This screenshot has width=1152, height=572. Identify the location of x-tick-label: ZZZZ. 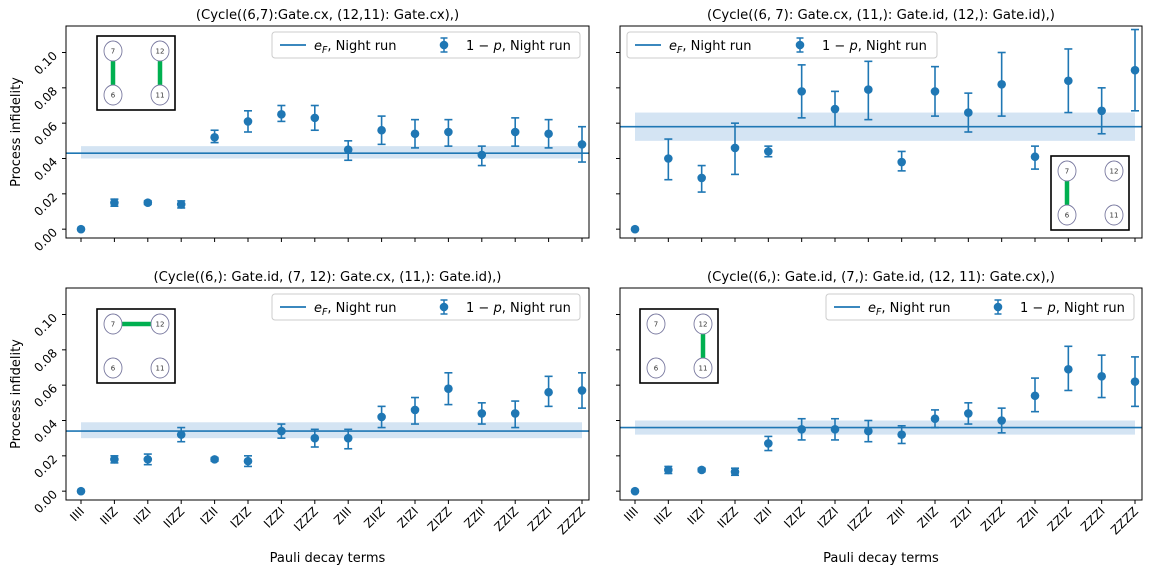
(571, 520).